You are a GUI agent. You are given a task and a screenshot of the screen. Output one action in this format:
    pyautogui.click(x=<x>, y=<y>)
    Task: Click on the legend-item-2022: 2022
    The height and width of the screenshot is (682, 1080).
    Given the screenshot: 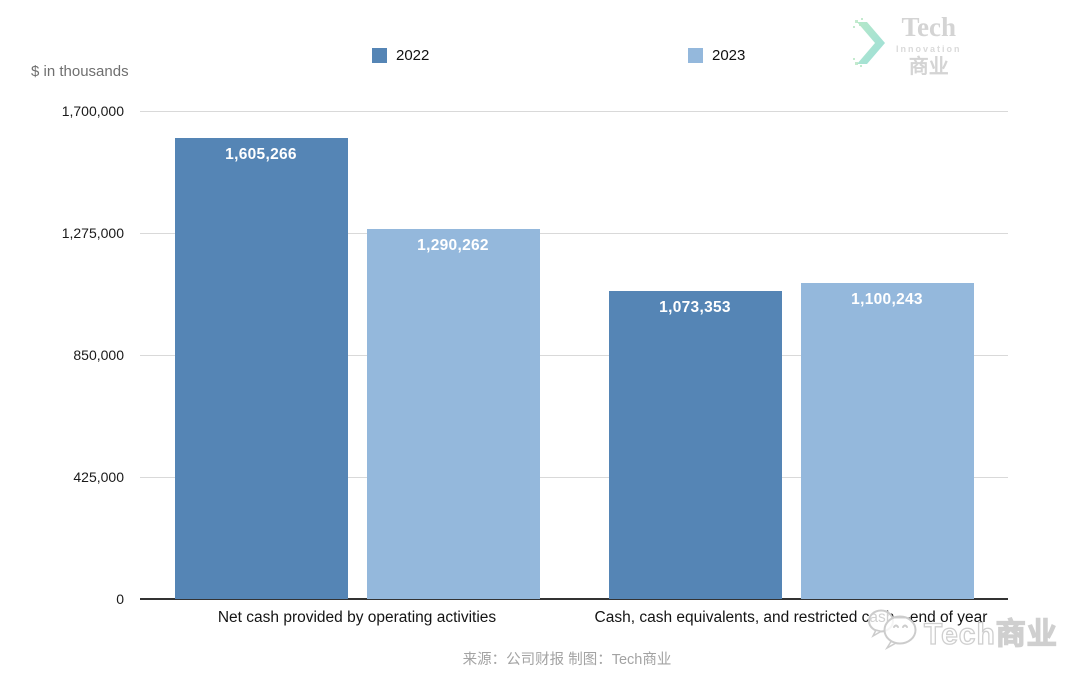 What is the action you would take?
    pyautogui.click(x=400, y=55)
    